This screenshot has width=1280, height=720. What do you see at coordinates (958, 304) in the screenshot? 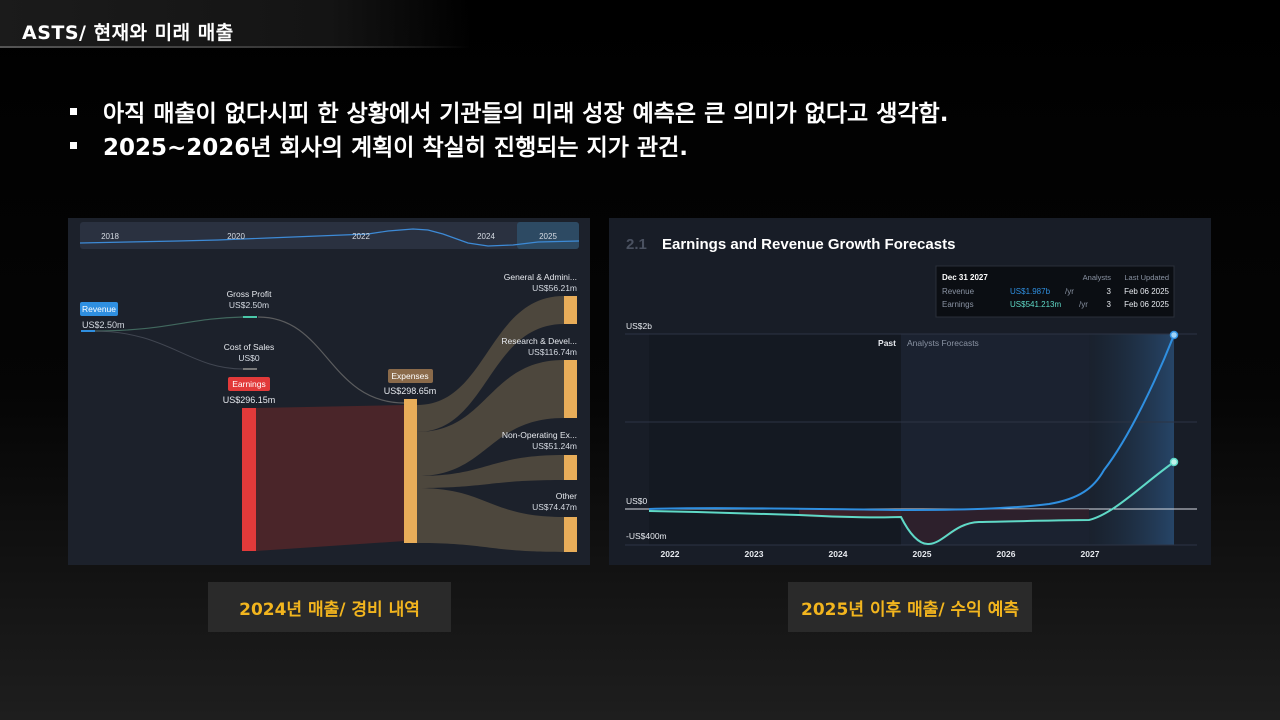
I see `tooltip-row-name: Earnings` at bounding box center [958, 304].